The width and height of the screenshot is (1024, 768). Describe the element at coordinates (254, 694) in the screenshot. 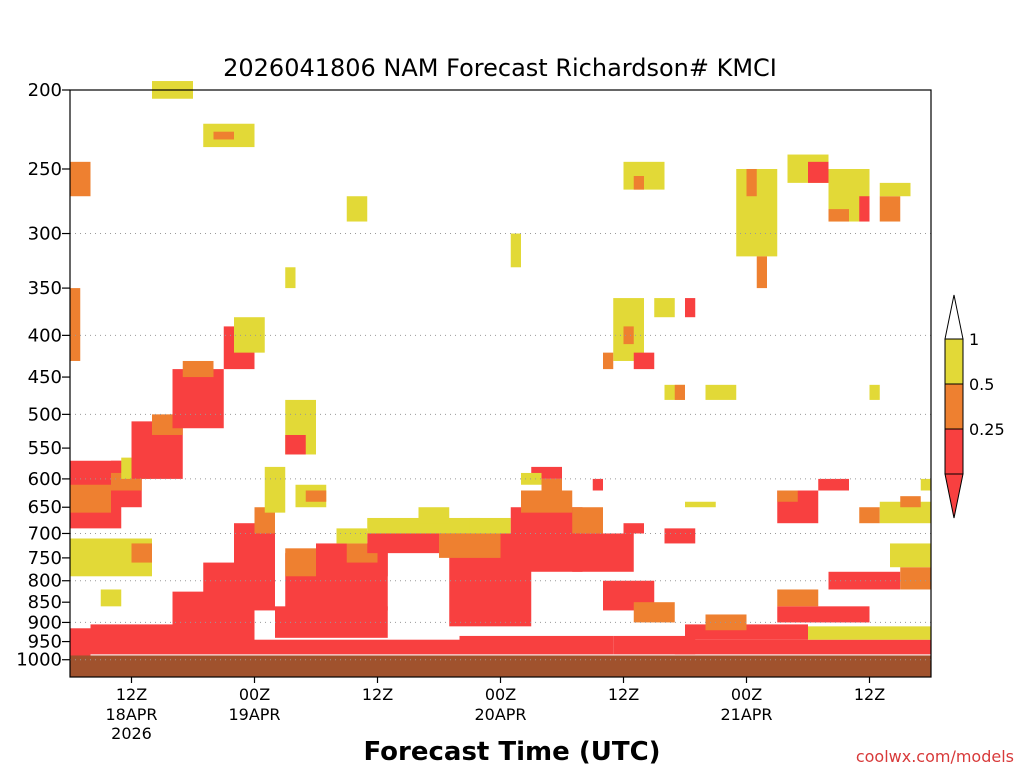

I see `x-tick-label-1: 00Z` at that location.